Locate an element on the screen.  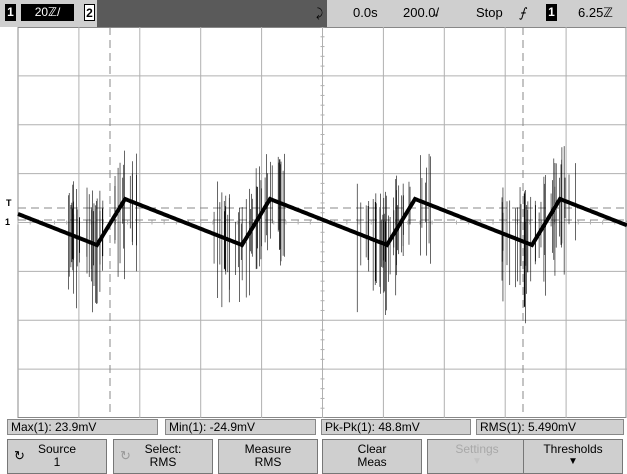
channel1-indicator: 1 is located at coordinates (10, 12).